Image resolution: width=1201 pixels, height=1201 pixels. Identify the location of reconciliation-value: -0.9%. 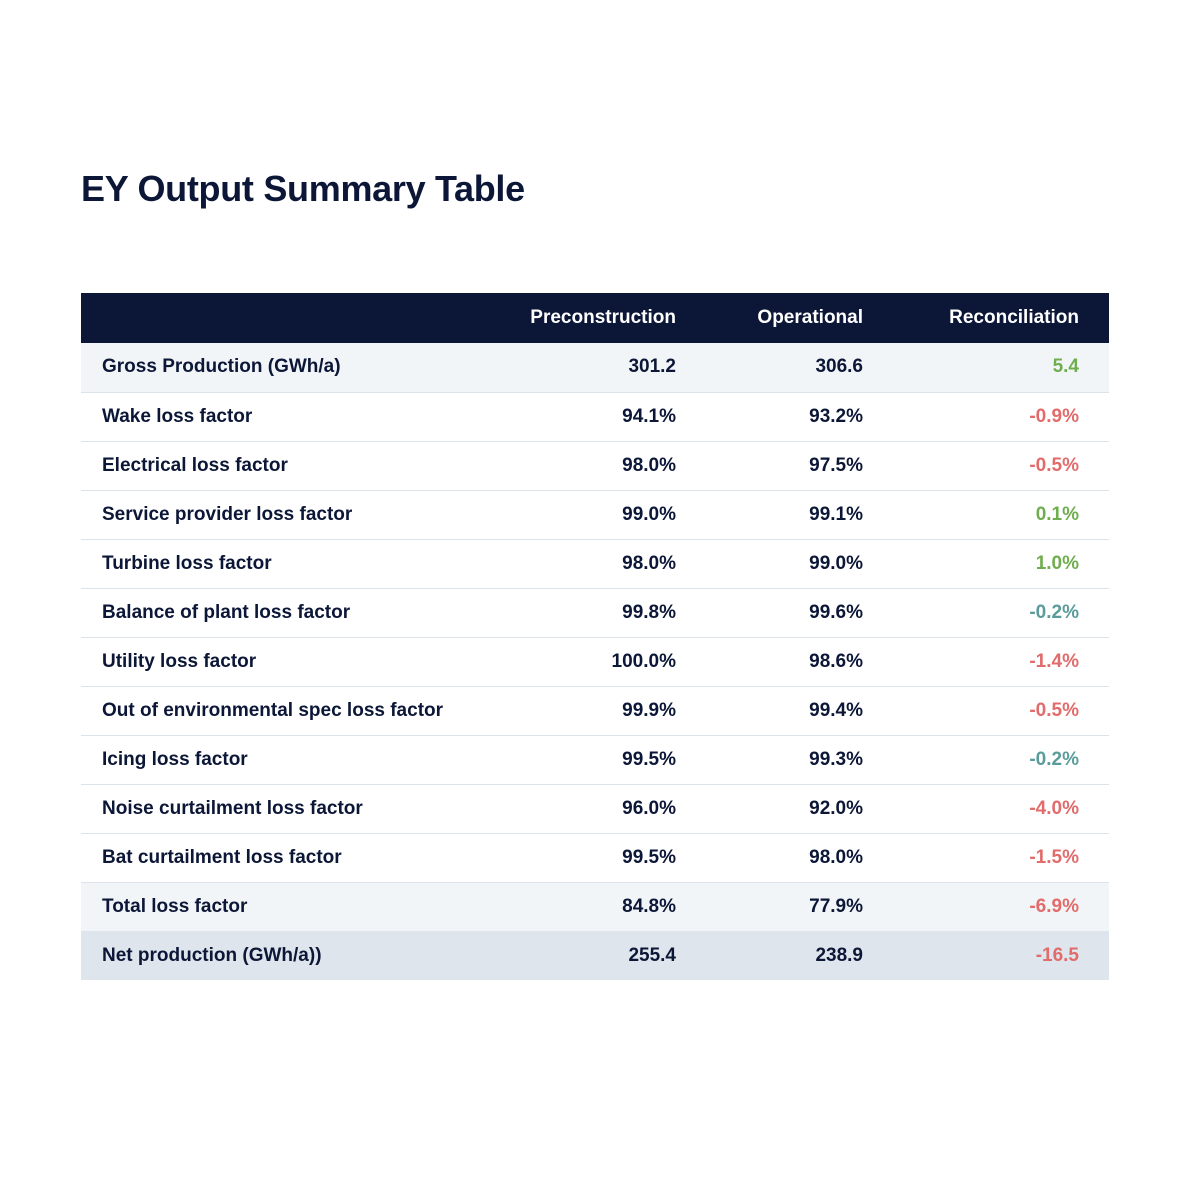
(1054, 416).